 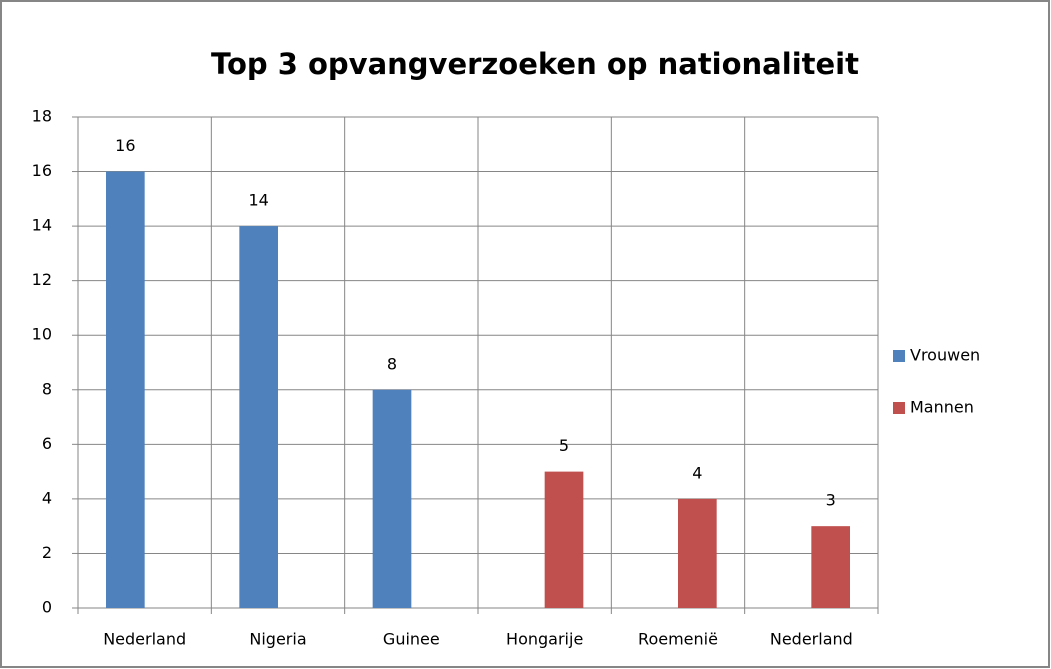 I want to click on data-label: 8, so click(x=392, y=363).